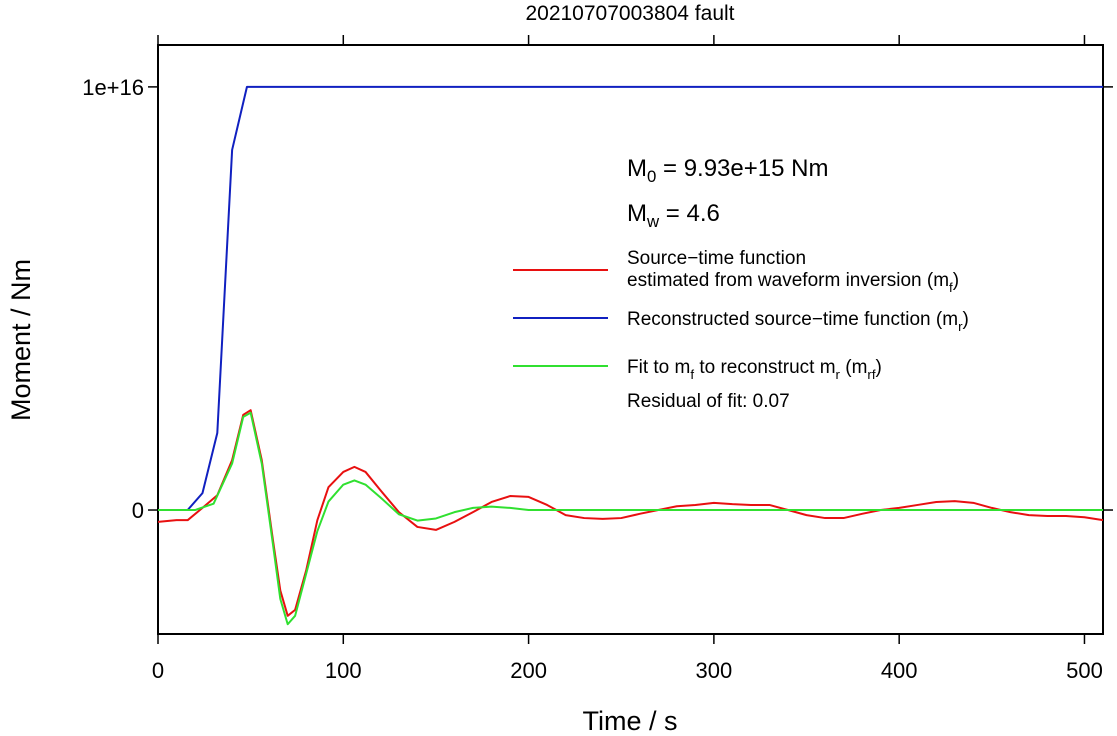 The width and height of the screenshot is (1117, 736). I want to click on x-tick-label: 0, so click(158, 670).